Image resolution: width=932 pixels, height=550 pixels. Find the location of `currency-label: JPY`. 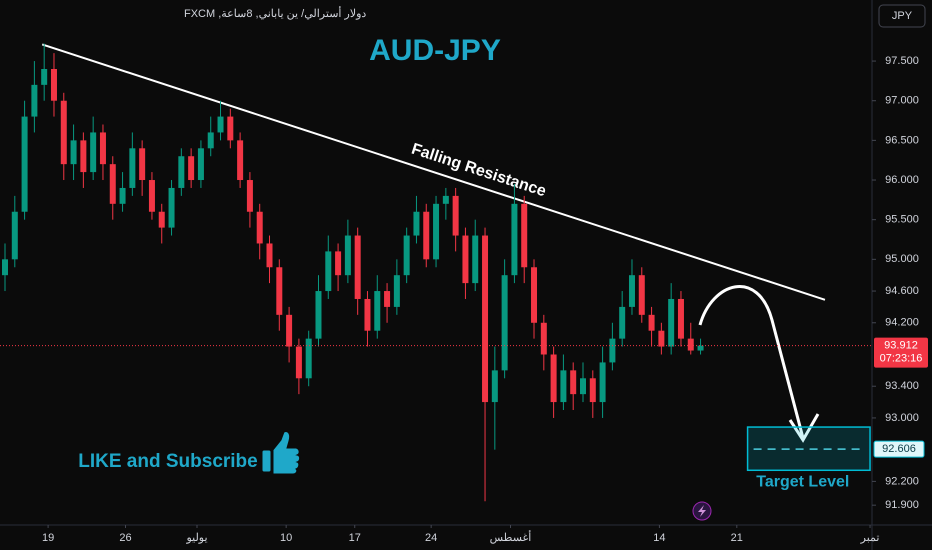

currency-label: JPY is located at coordinates (902, 16).